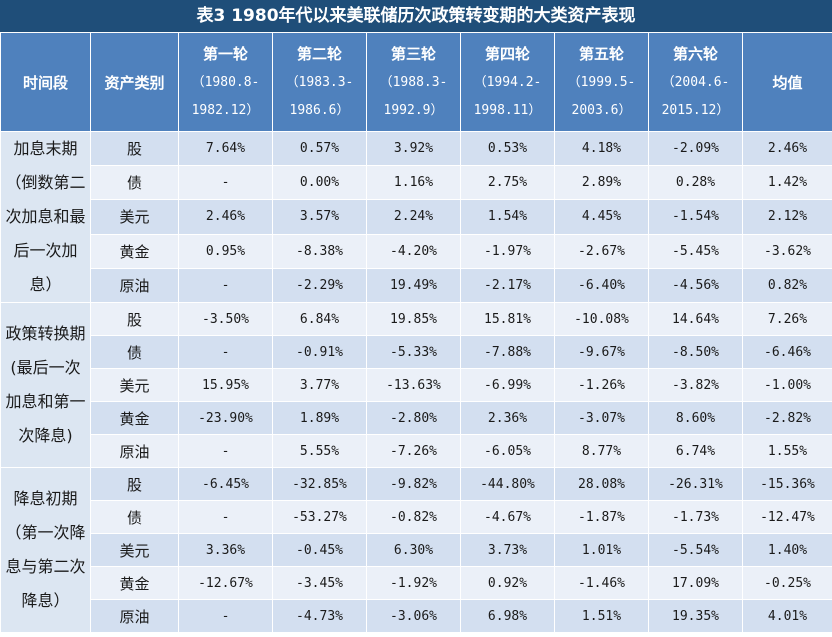  Describe the element at coordinates (225, 251) in the screenshot. I see `value-cell: 0.95%` at that location.